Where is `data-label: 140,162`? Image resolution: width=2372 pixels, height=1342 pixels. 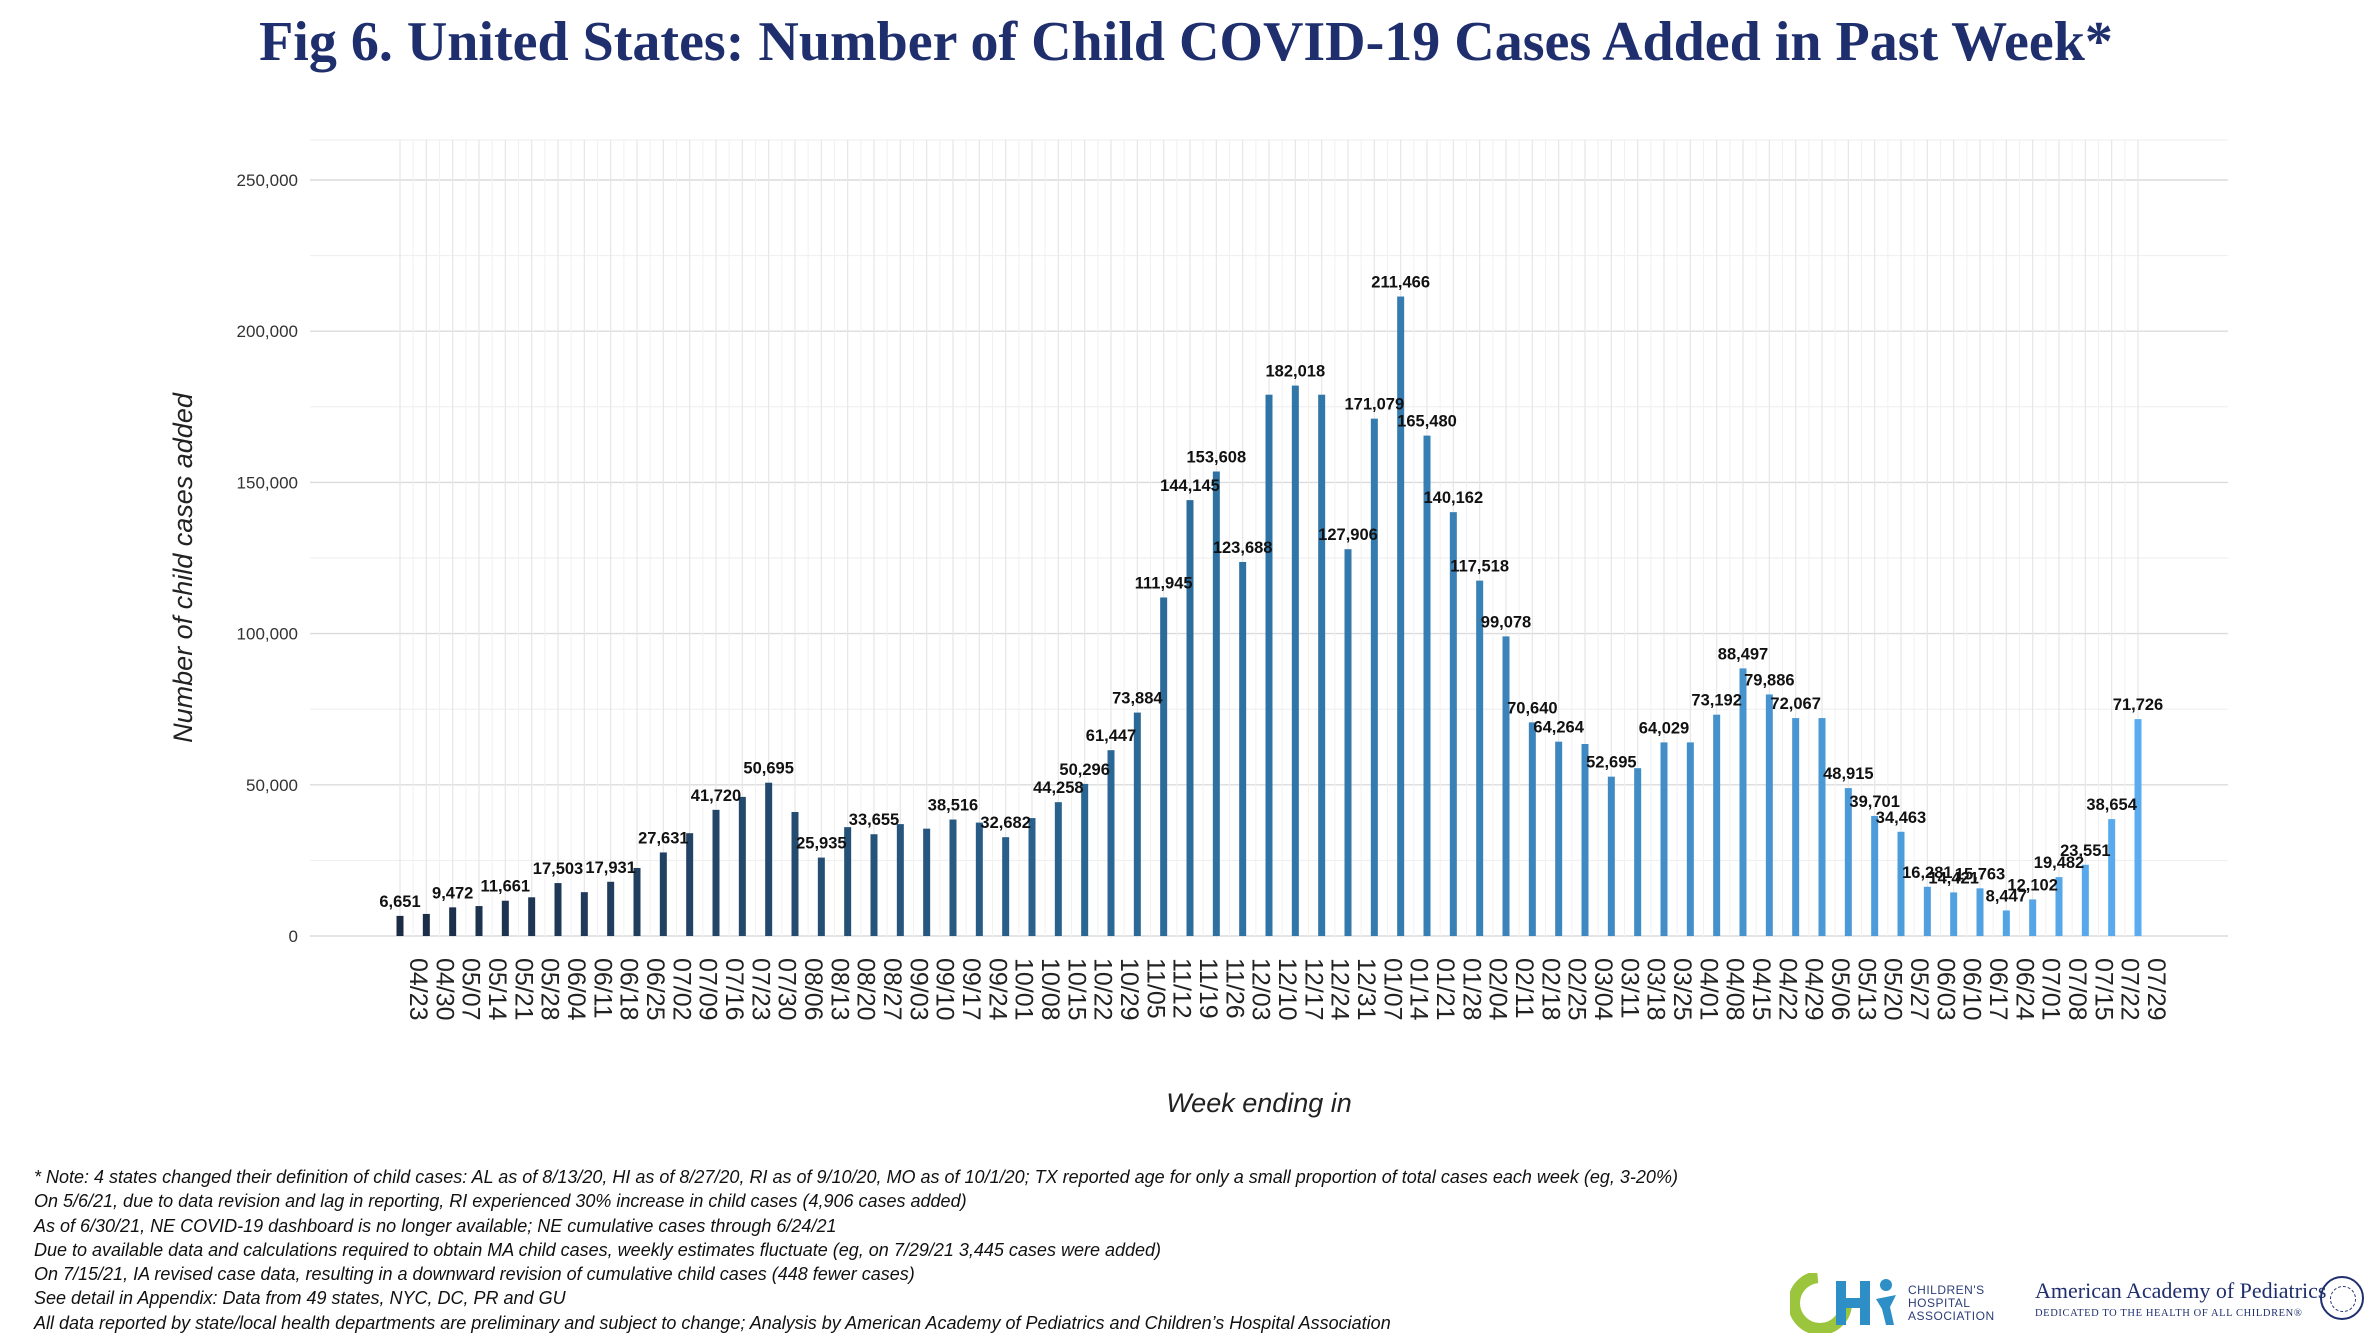
data-label: 140,162 is located at coordinates (1454, 498).